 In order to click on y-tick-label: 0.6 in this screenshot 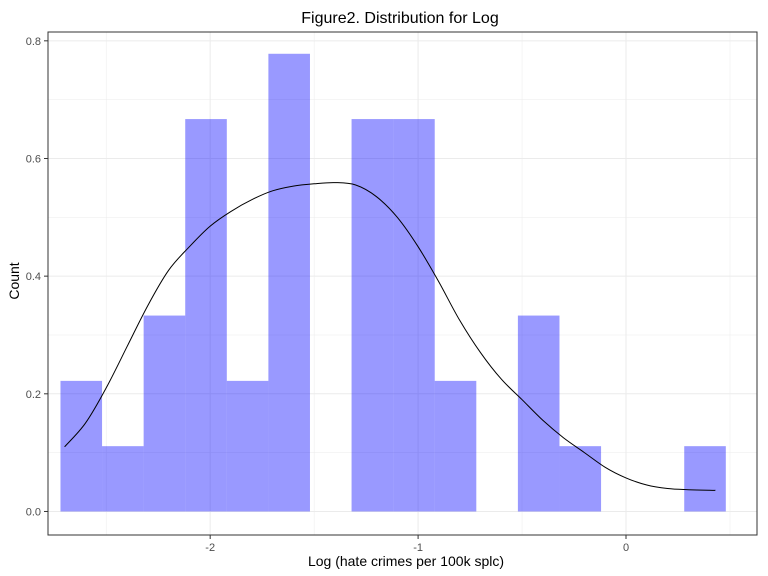, I will do `click(33, 159)`.